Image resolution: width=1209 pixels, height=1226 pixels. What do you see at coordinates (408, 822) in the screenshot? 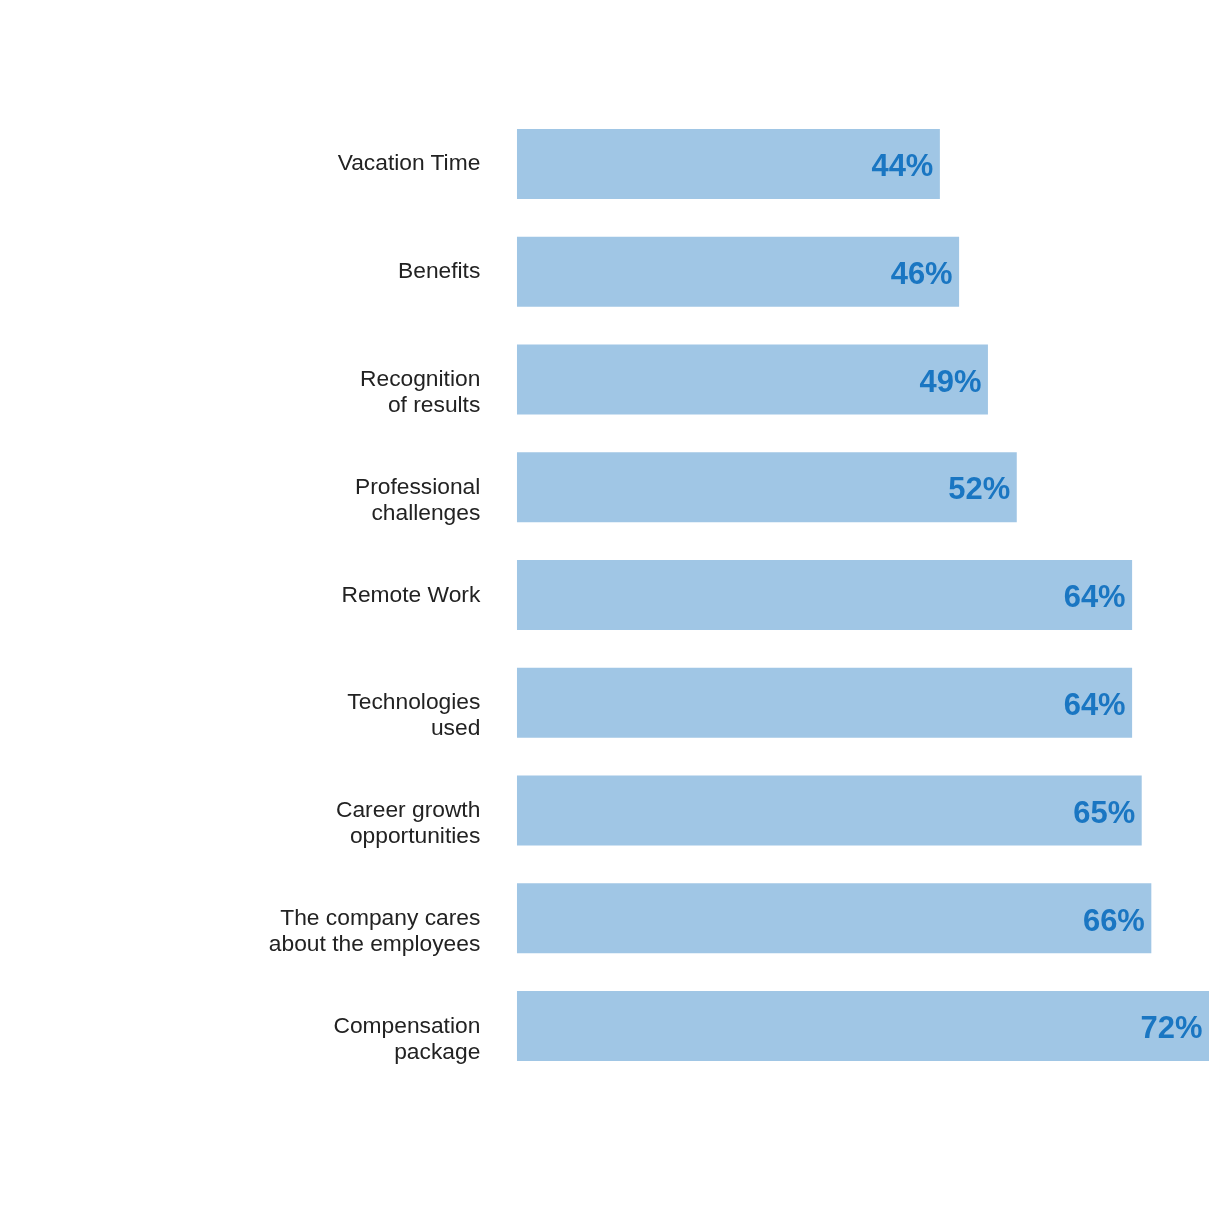
I see `y-tick-label: Career growth opportunities` at bounding box center [408, 822].